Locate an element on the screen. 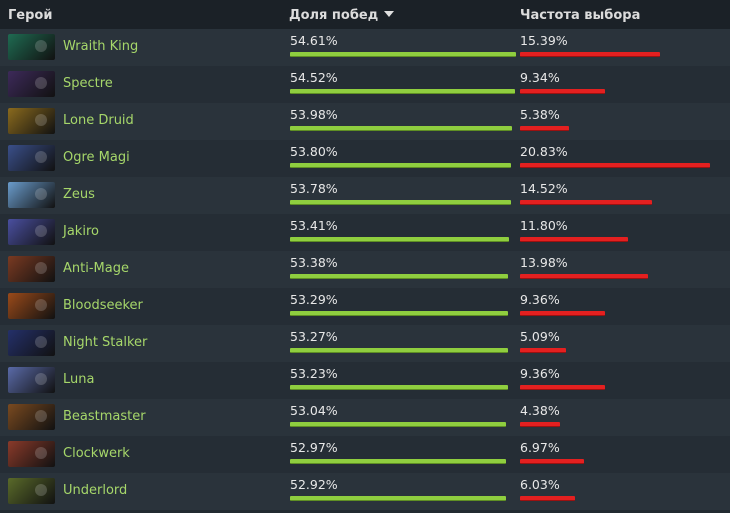  pickrate-value: 14.52% is located at coordinates (544, 188).